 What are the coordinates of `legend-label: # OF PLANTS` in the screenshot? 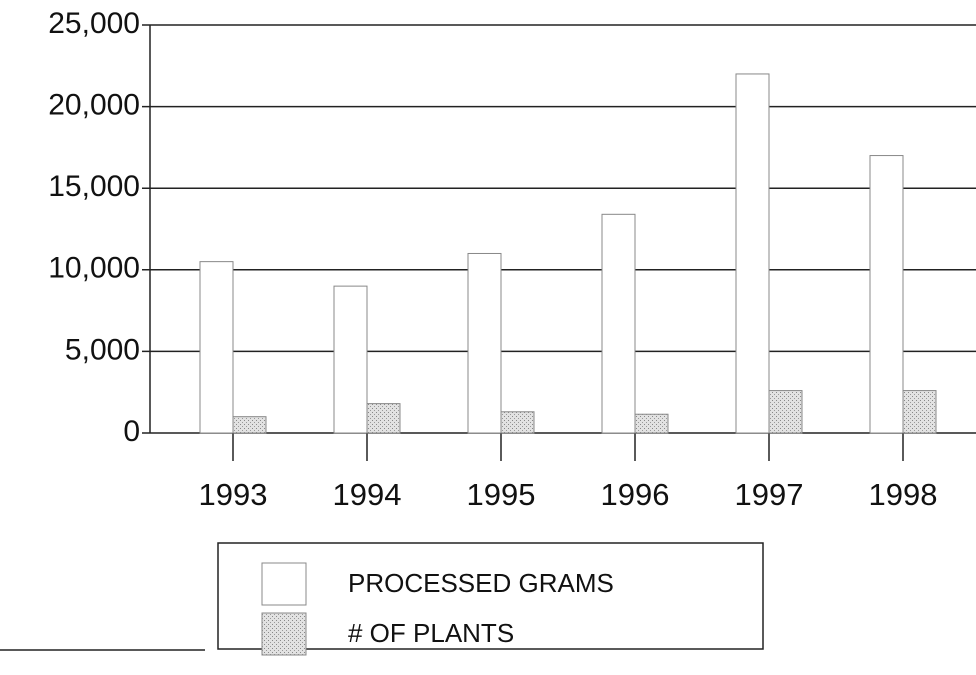 It's located at (431, 633).